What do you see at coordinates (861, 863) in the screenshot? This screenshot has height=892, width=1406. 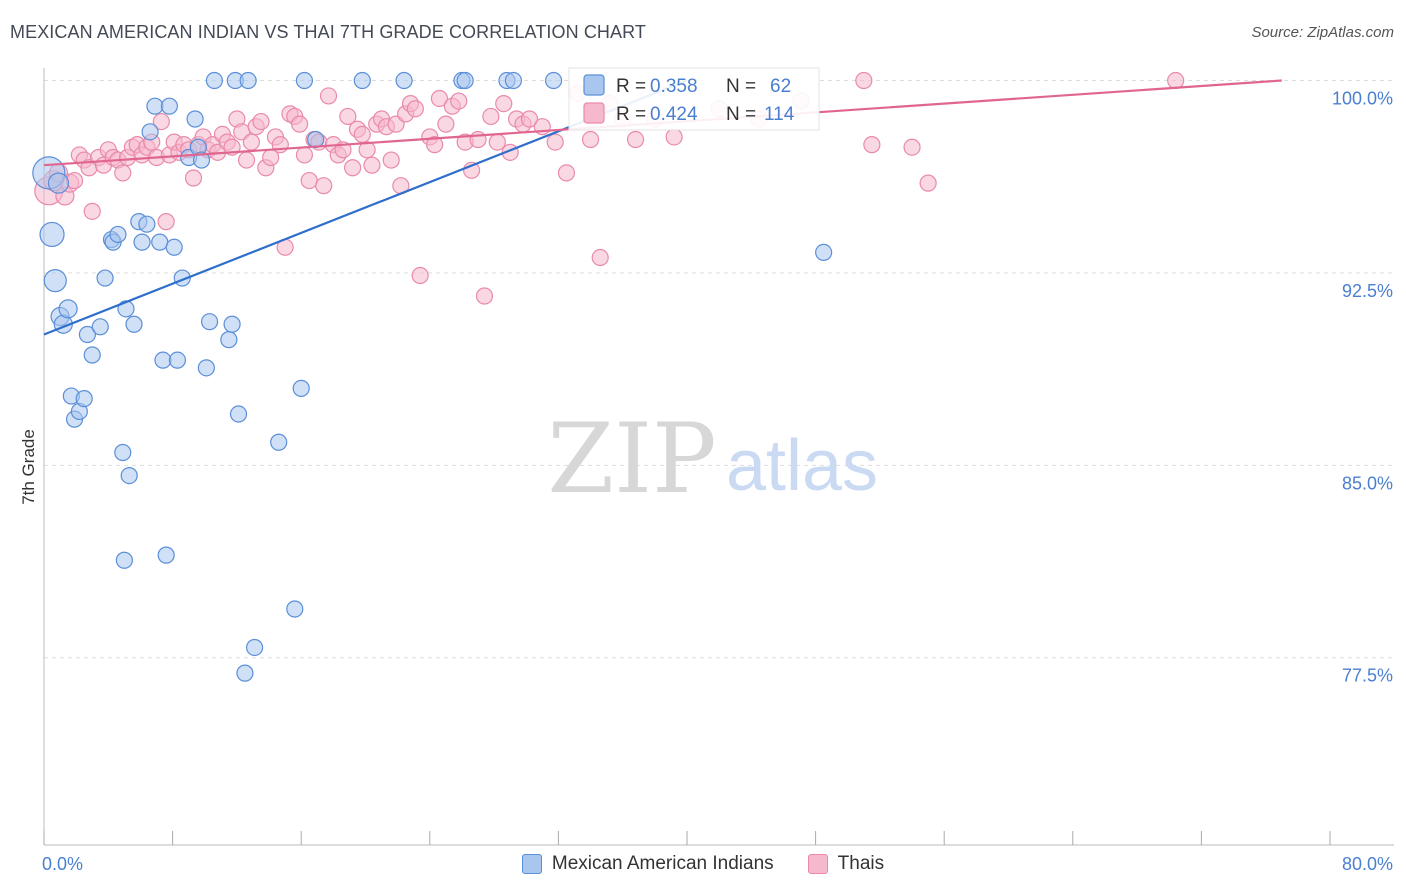 I see `legend-label-thais: Thais` at bounding box center [861, 863].